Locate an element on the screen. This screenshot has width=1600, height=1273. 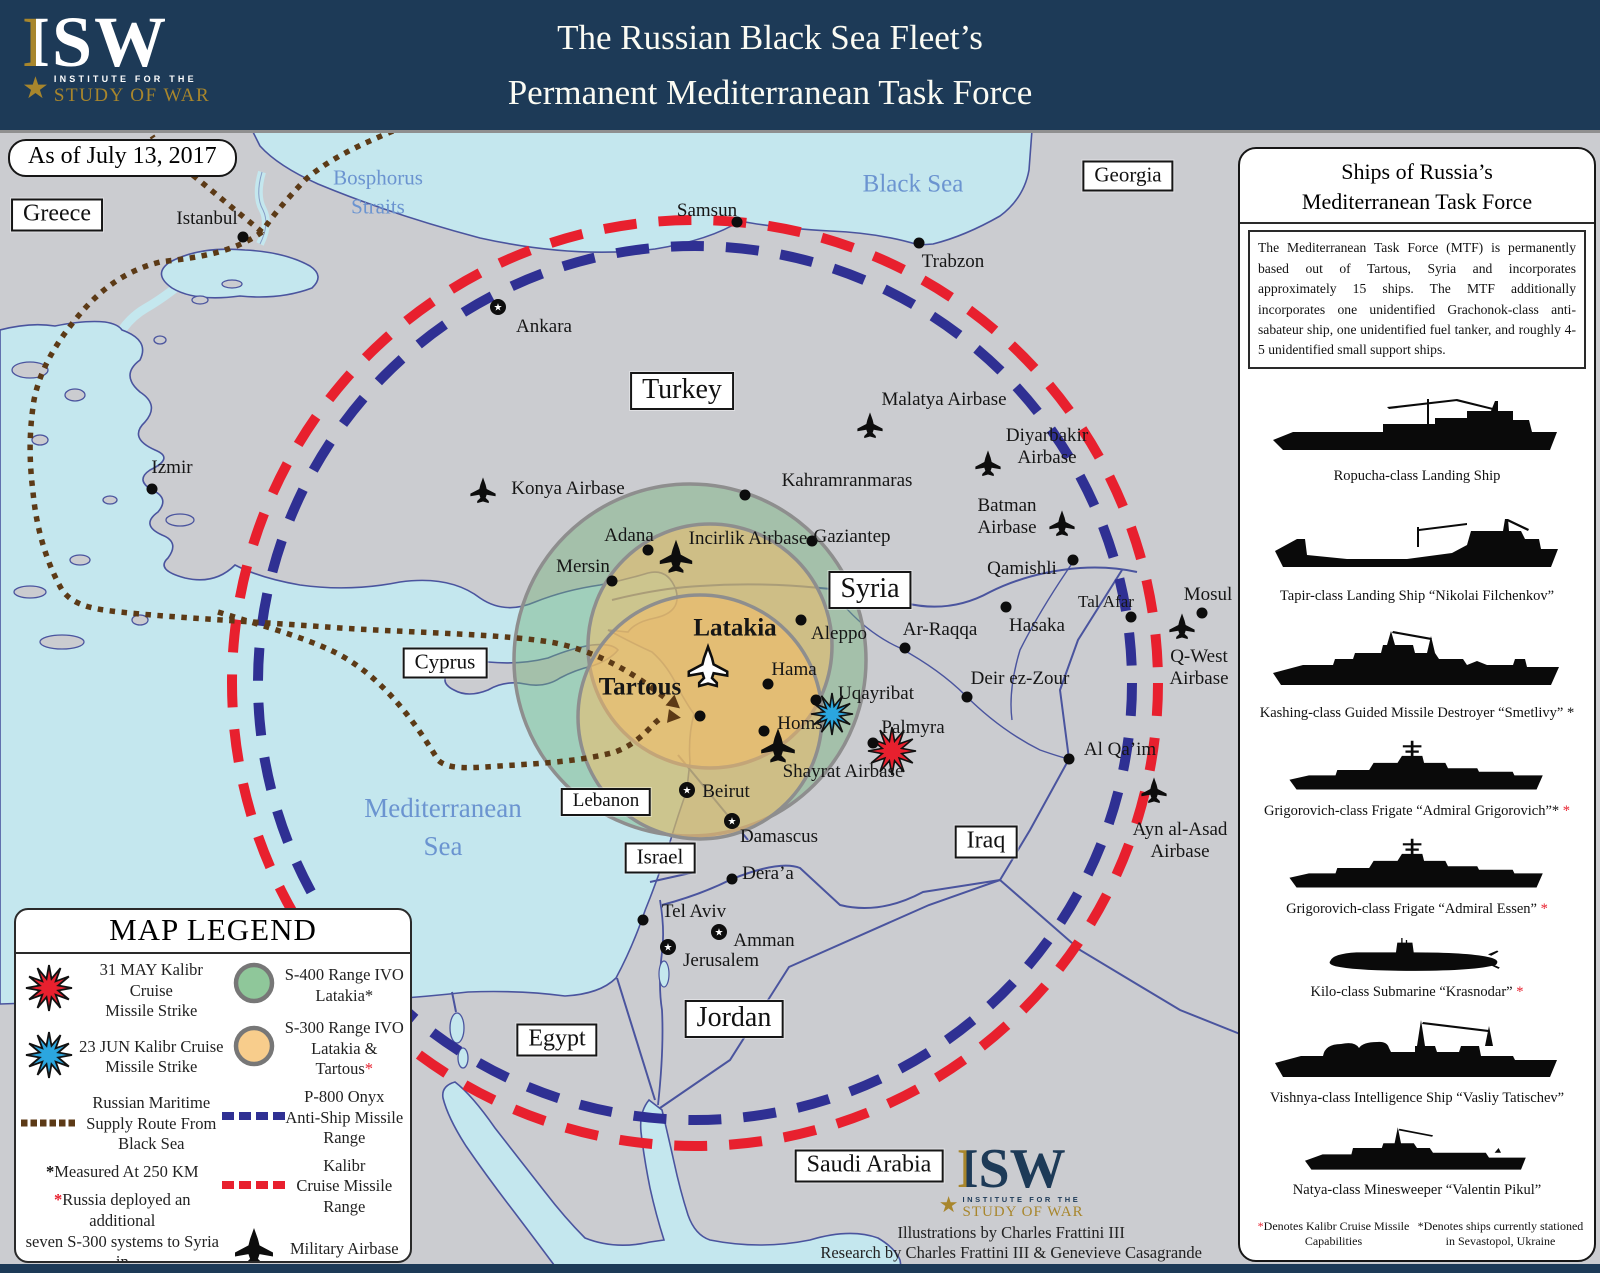
isw-logo-footer: ISW ★ INSTITUTE FOR THE STUDY OF WAR is located at coordinates (1011, 1179).